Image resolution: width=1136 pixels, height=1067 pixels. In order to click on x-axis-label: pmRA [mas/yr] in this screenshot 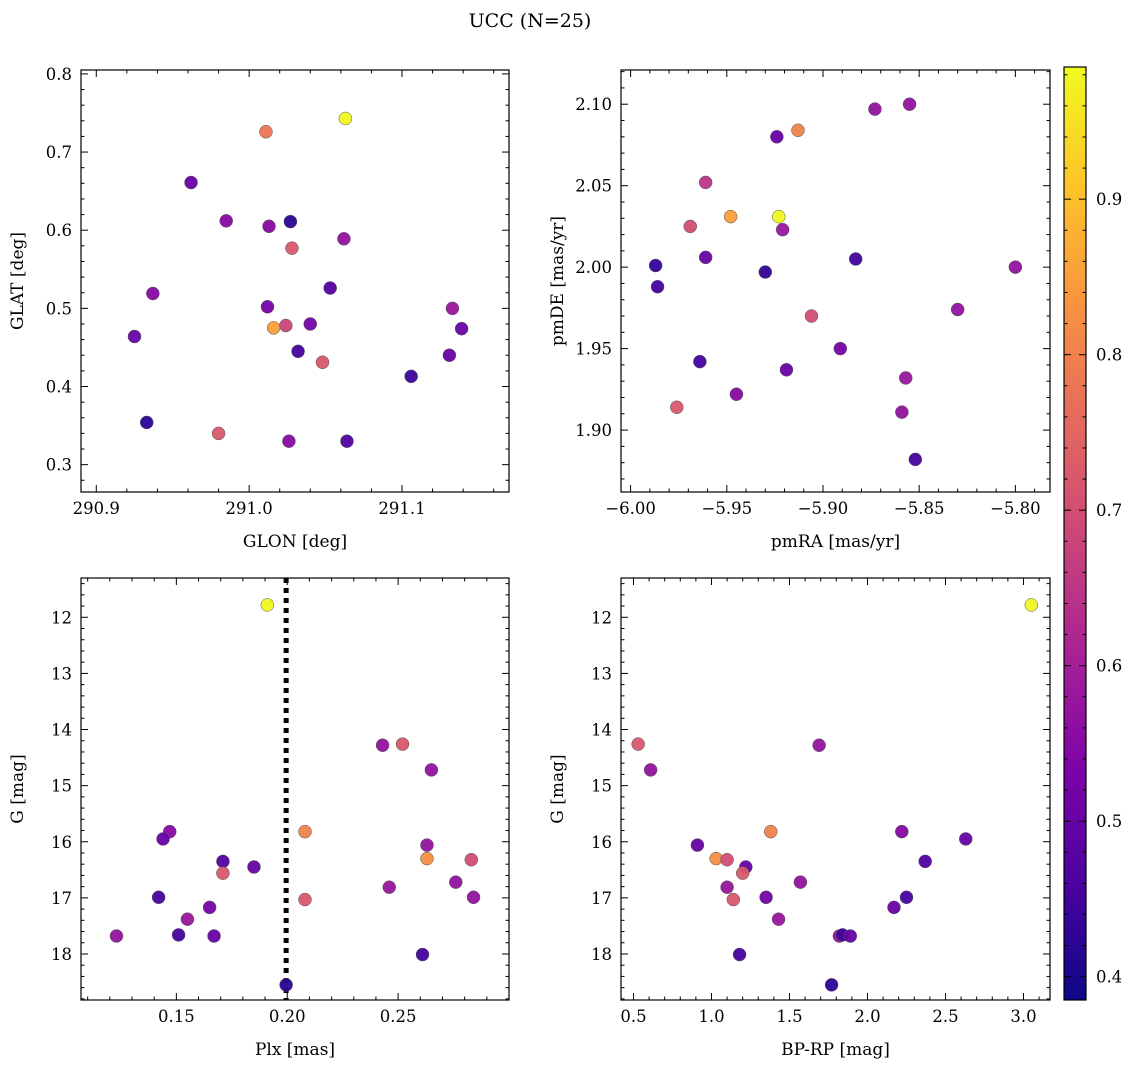, I will do `click(835, 542)`.